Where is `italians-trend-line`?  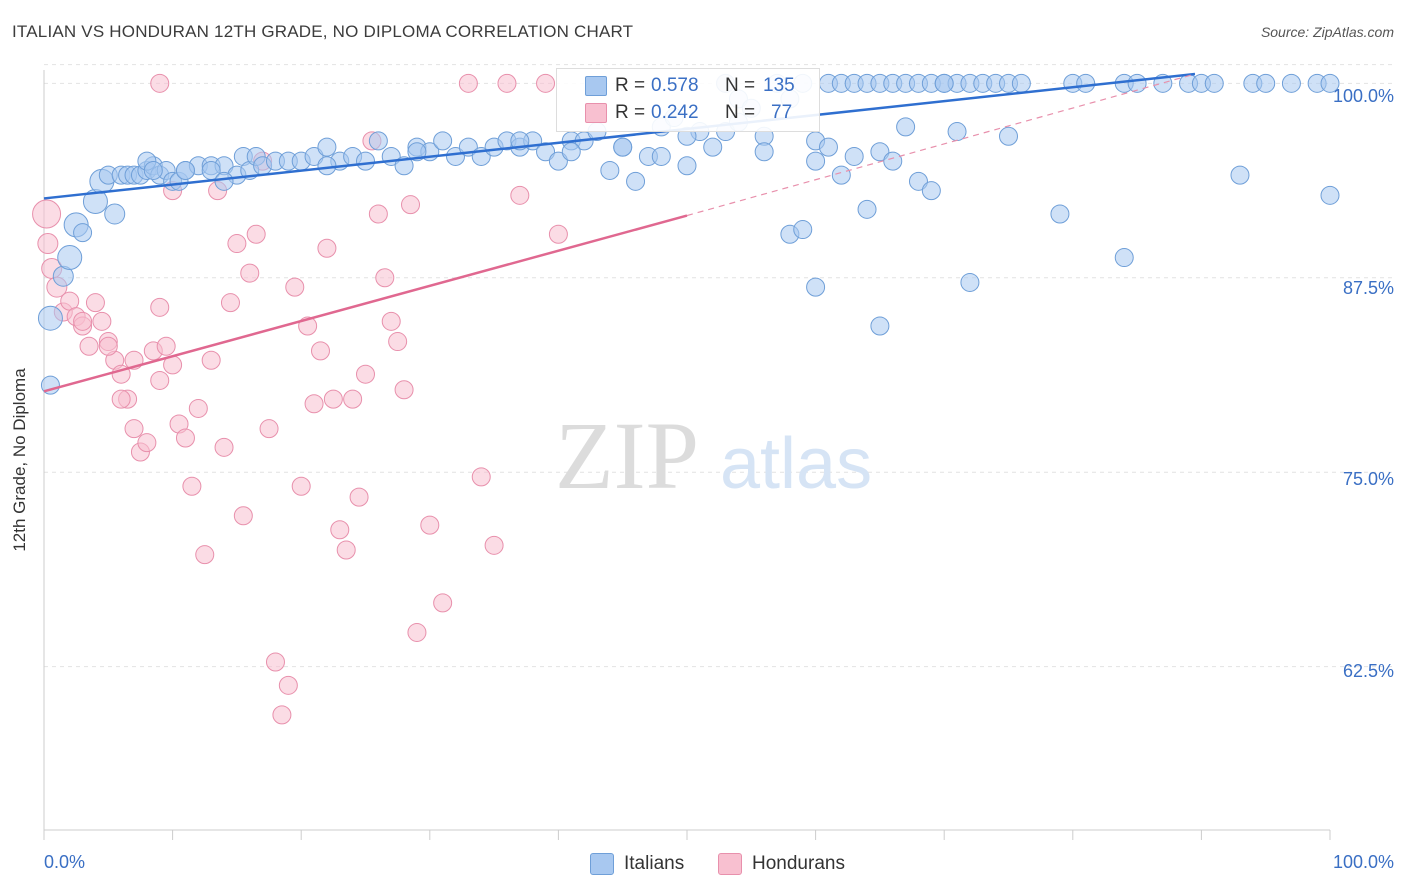 italians-trend-line is located at coordinates (619, 136).